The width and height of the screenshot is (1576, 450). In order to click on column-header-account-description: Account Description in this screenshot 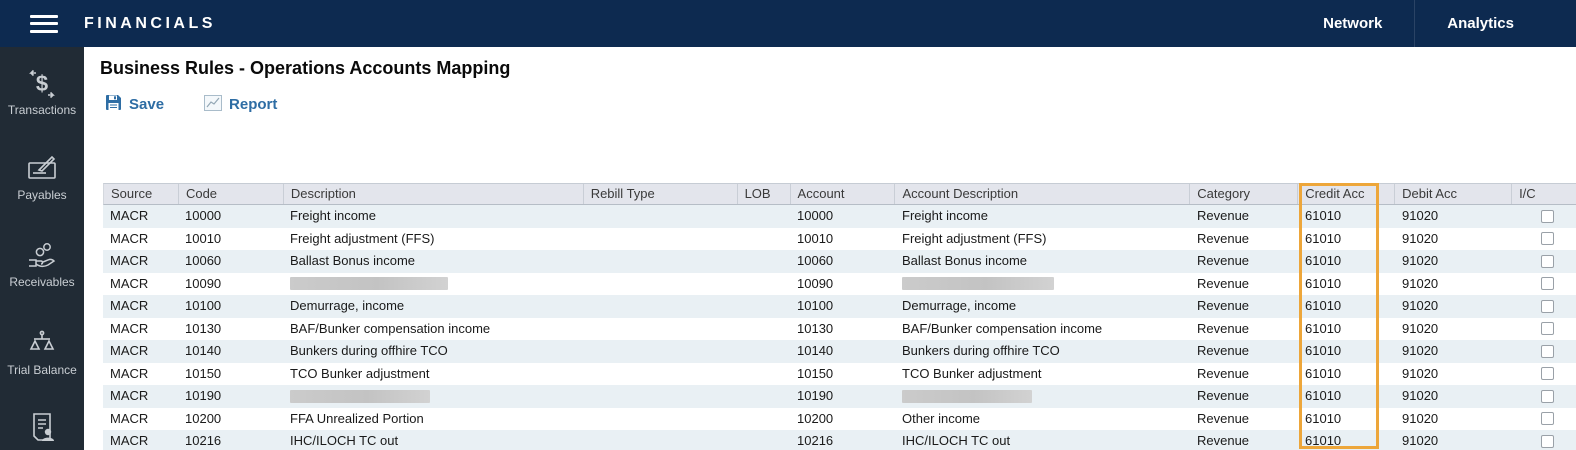, I will do `click(1043, 194)`.